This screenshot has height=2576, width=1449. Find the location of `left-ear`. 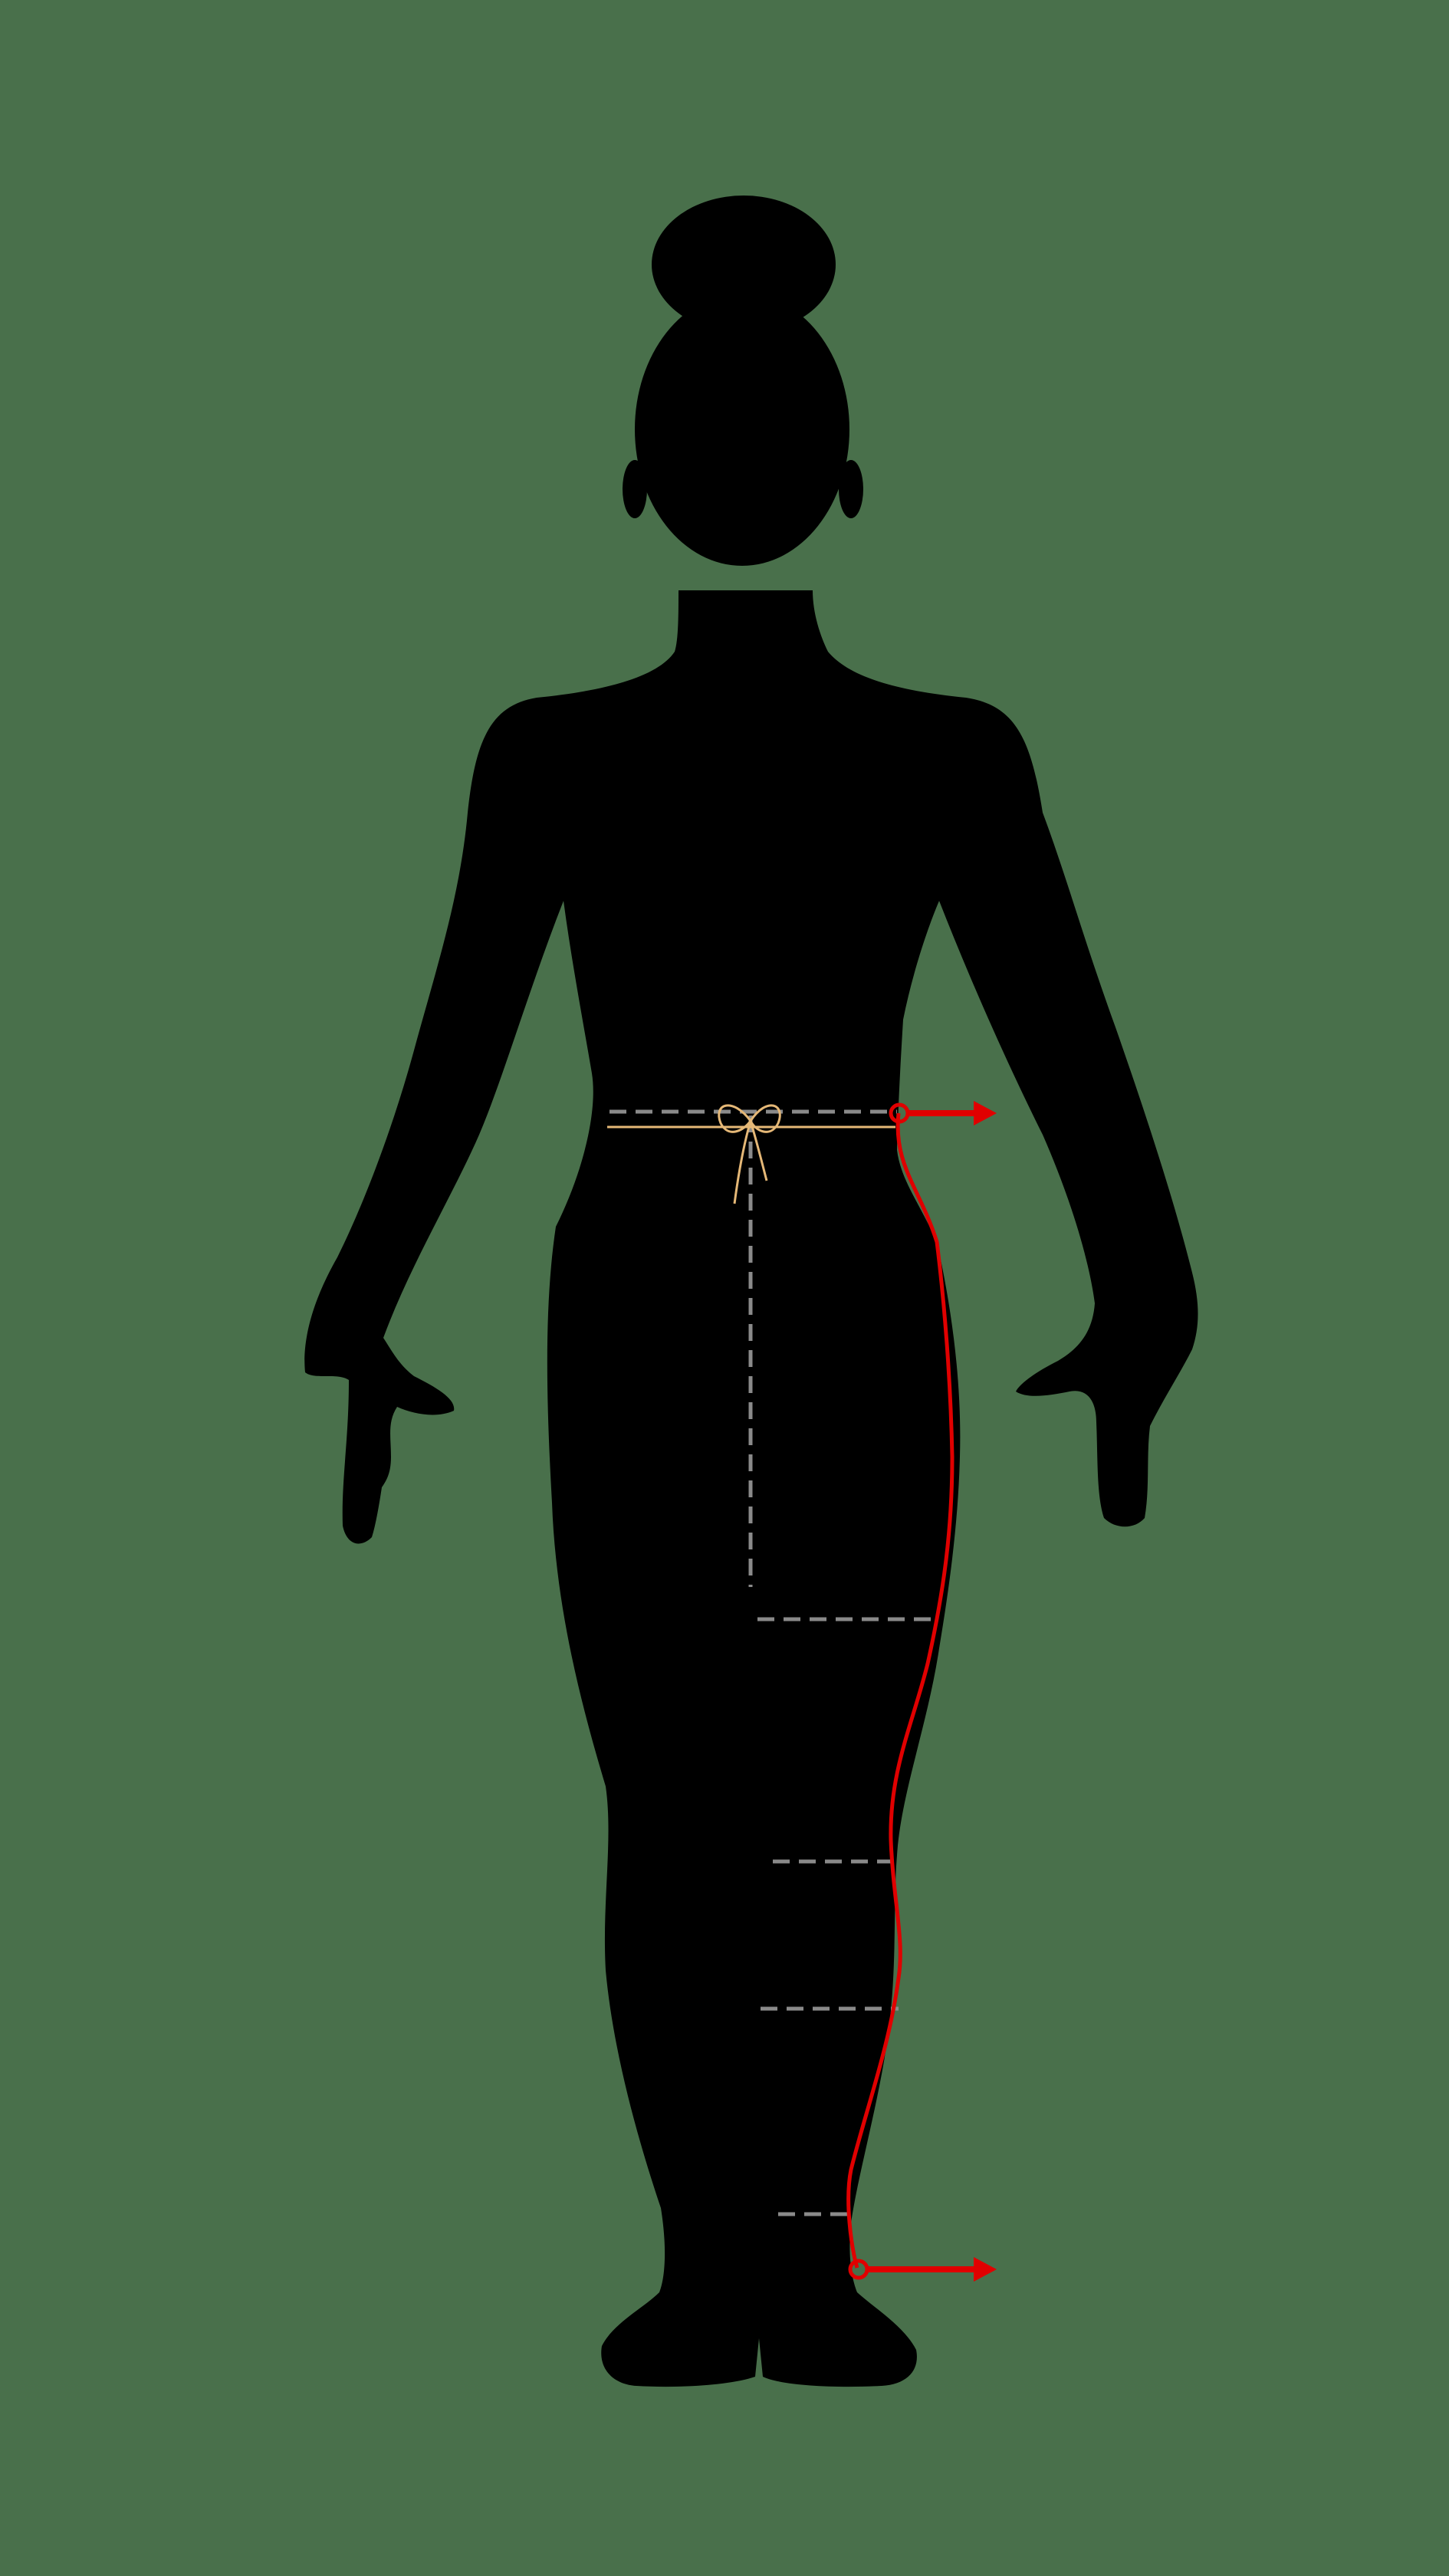

left-ear is located at coordinates (635, 489).